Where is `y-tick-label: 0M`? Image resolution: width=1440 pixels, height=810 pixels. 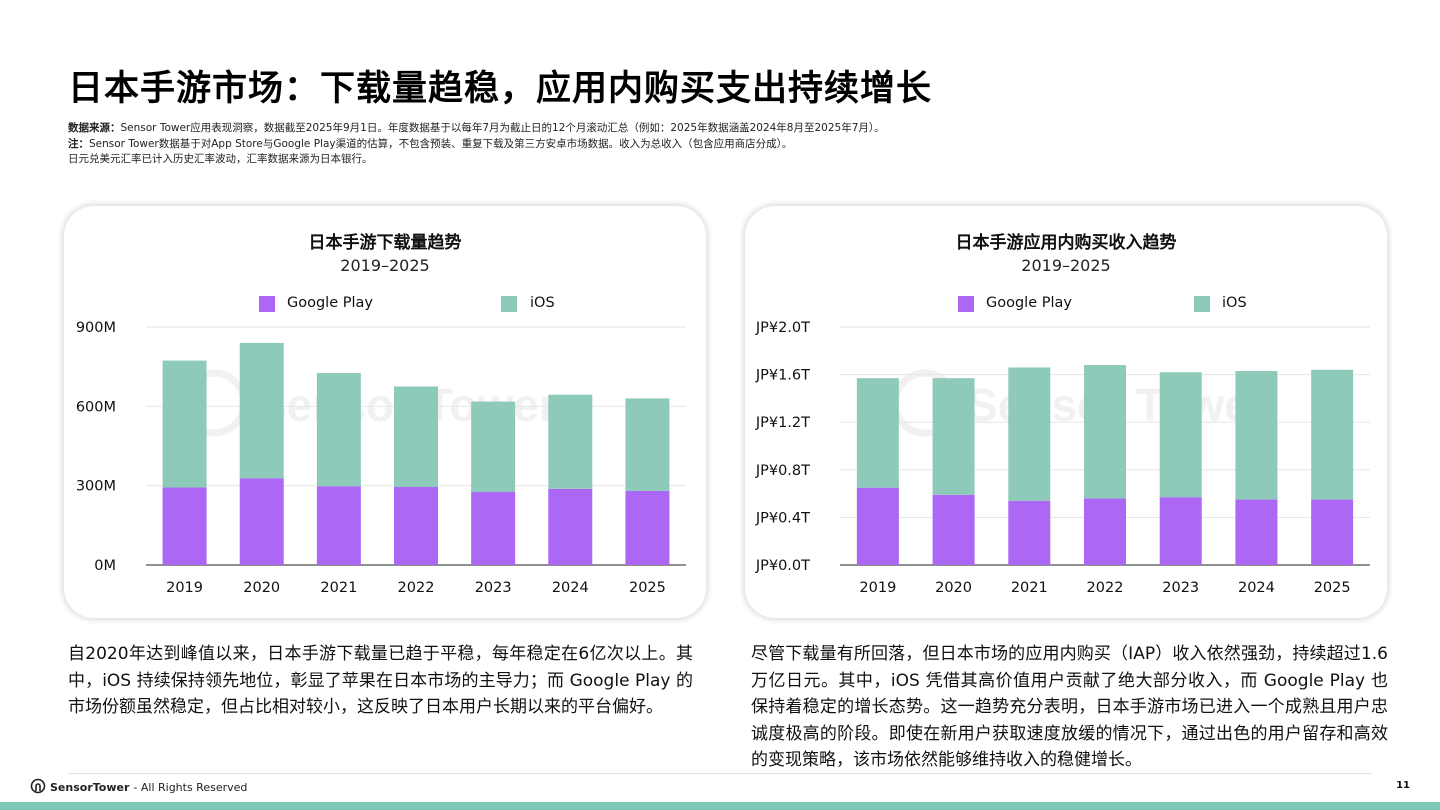 y-tick-label: 0M is located at coordinates (105, 566).